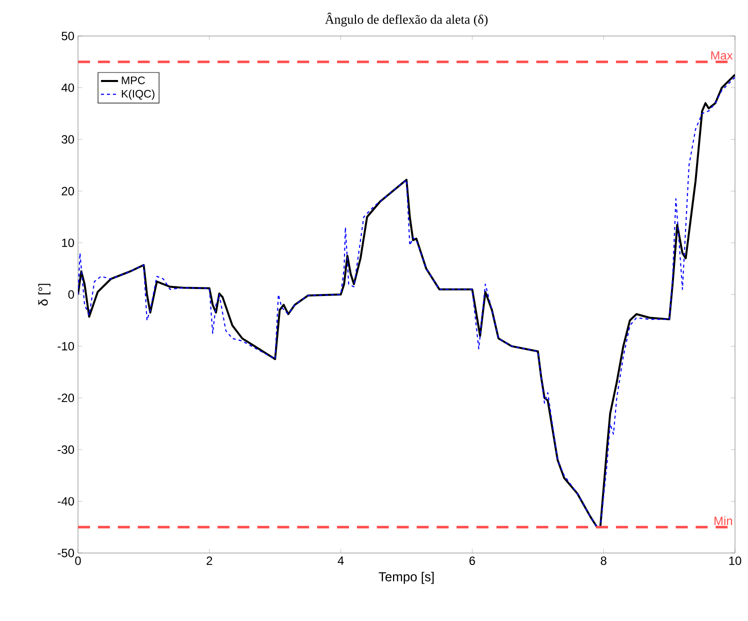 This screenshot has width=748, height=621. I want to click on chart-title: Ângulo de deflexão da aleta (δ), so click(406, 19).